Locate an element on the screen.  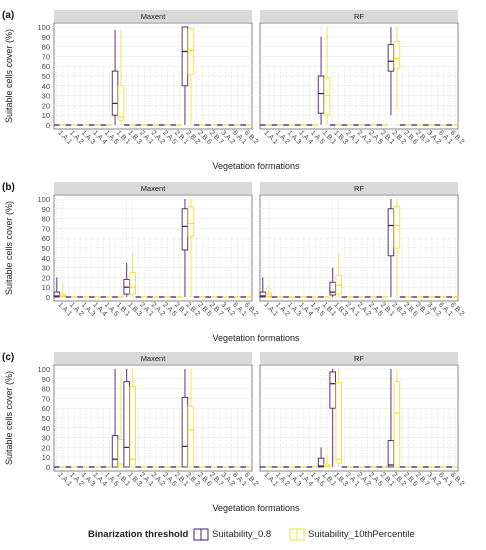
legend-title: Binarization threshold is located at coordinates (138, 534).